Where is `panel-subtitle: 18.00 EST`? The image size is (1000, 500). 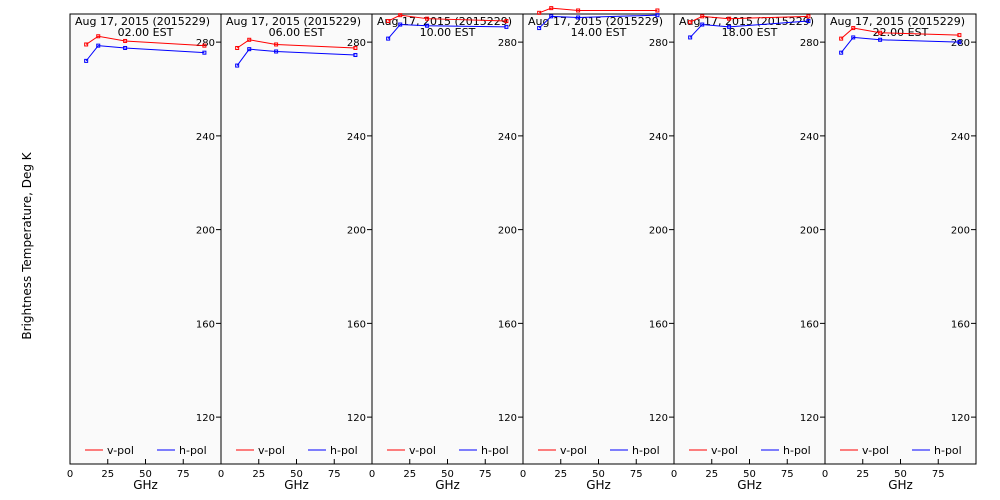 panel-subtitle: 18.00 EST is located at coordinates (750, 32).